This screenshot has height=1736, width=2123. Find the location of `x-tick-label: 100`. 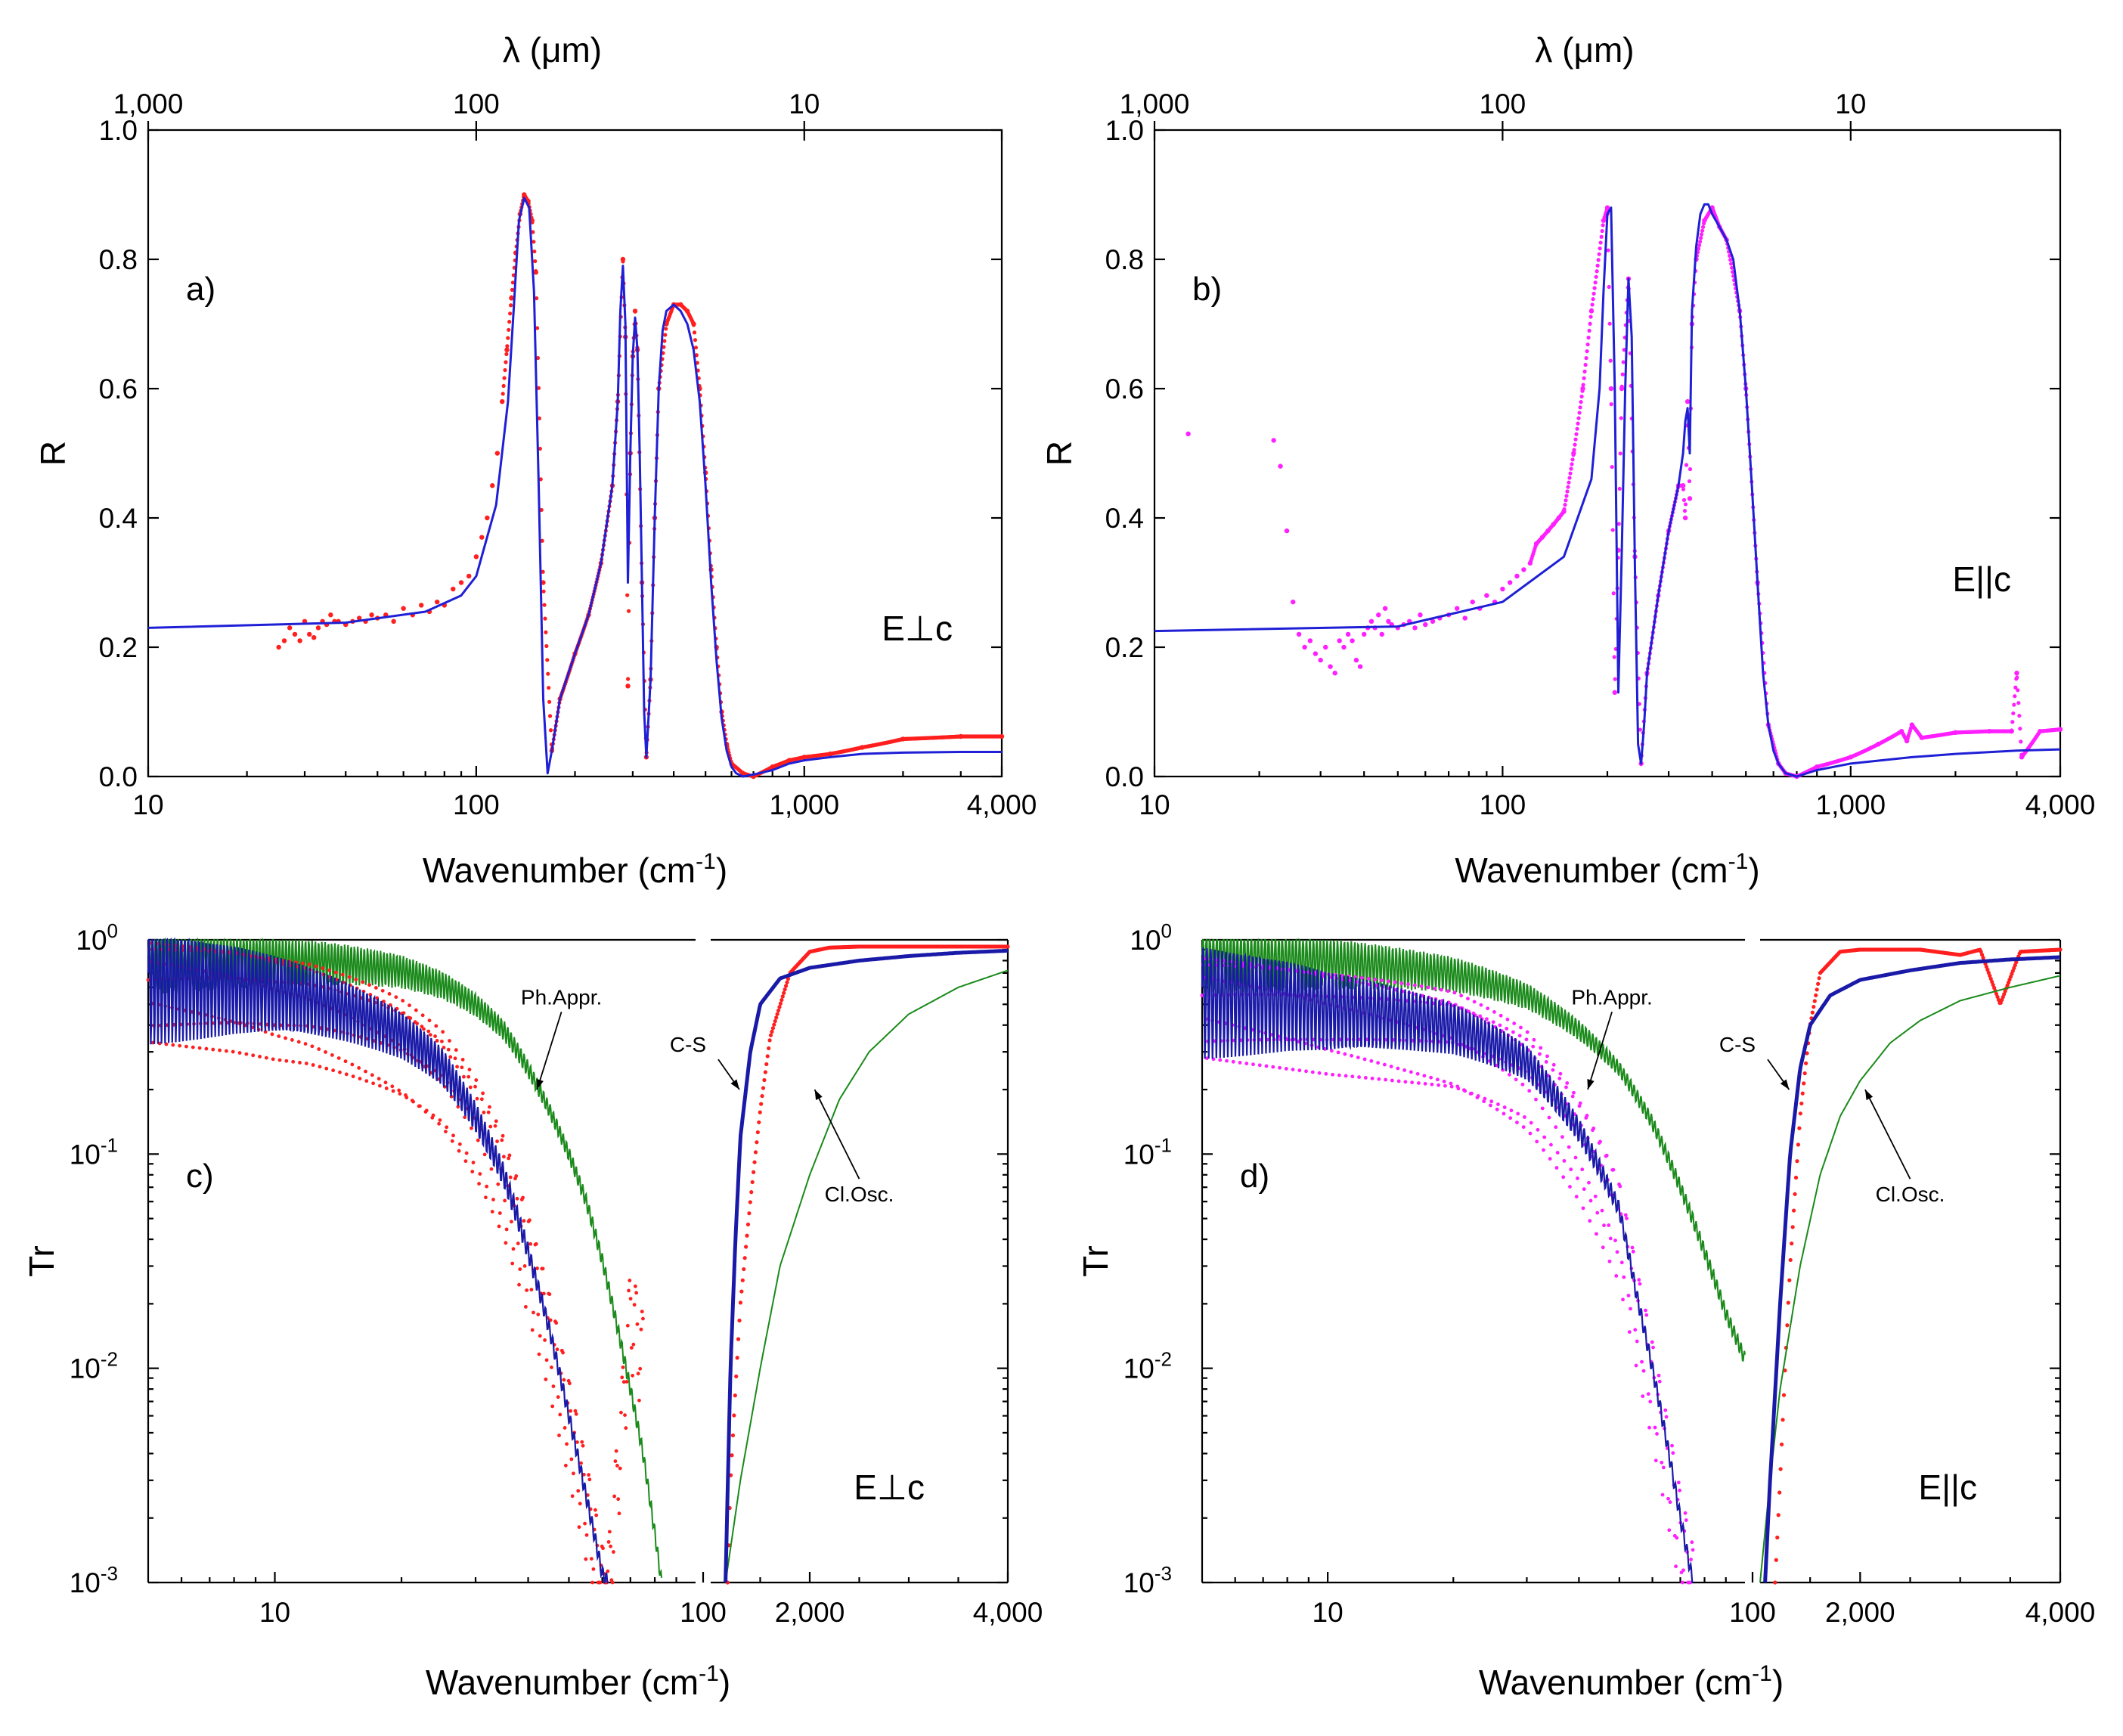

x-tick-label: 100 is located at coordinates (477, 804).